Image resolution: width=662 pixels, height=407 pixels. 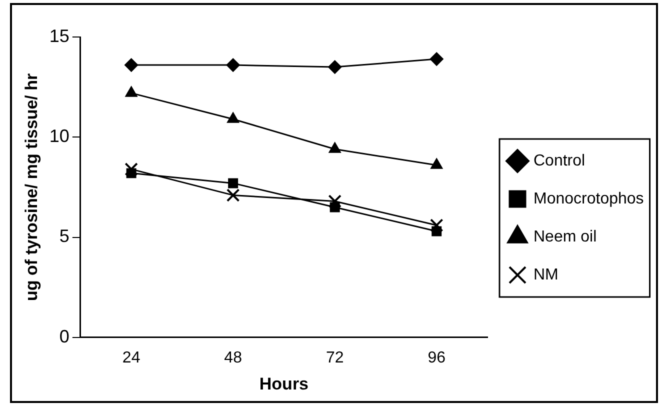 I want to click on legend-label: Control, so click(x=560, y=161).